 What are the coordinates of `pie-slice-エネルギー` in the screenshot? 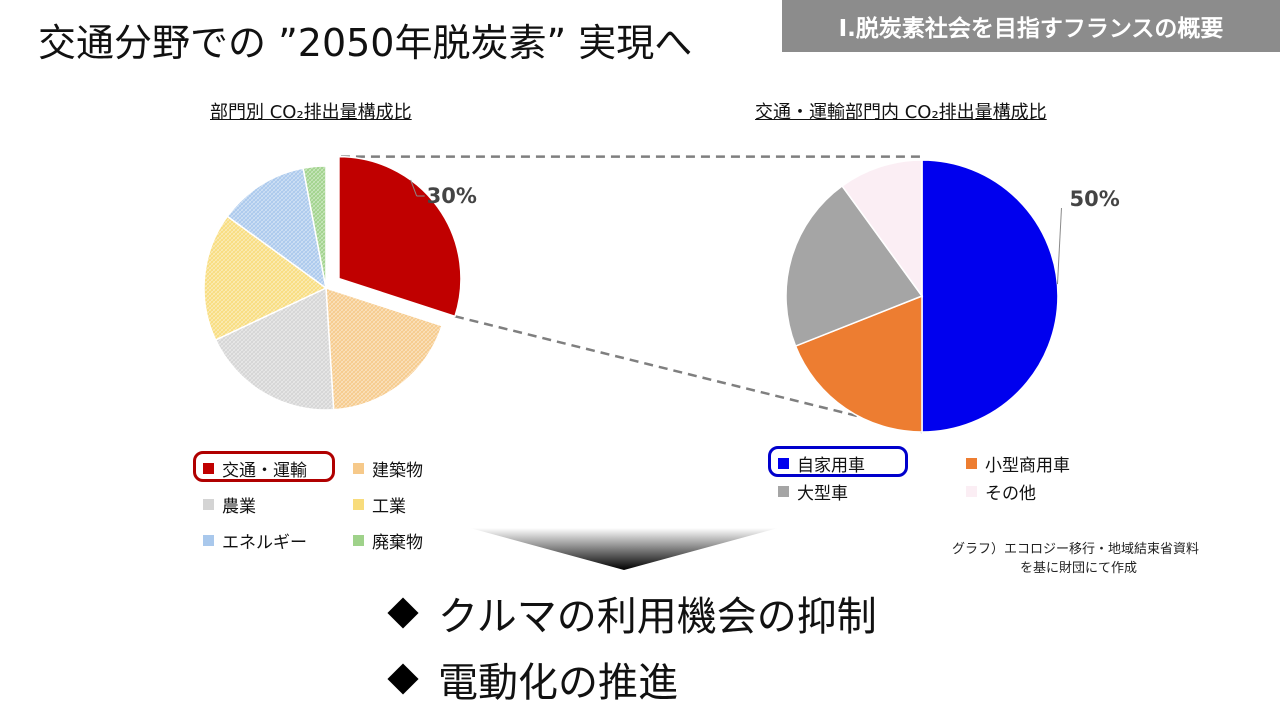 It's located at (277, 228).